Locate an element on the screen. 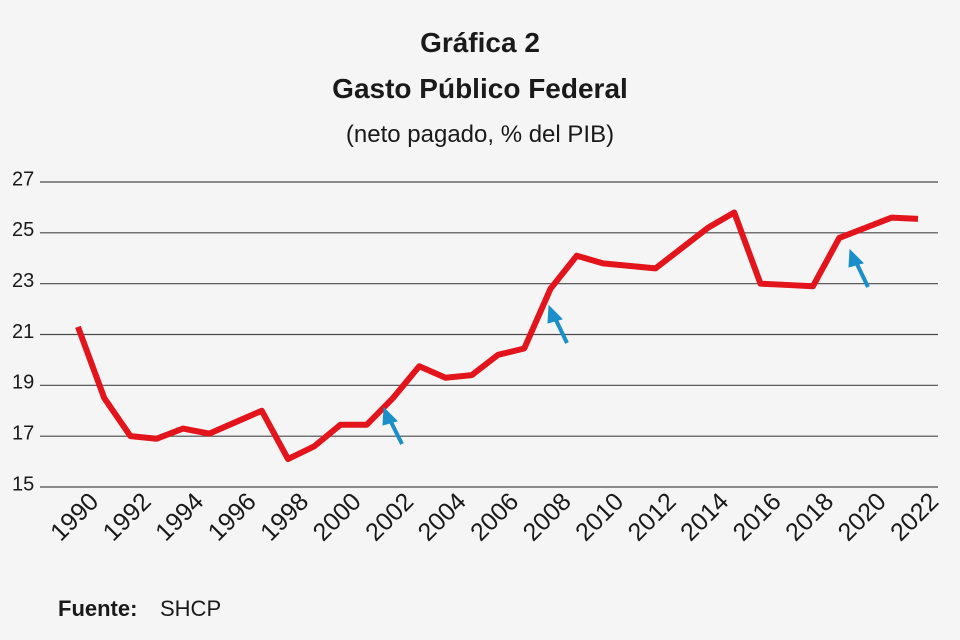 The height and width of the screenshot is (640, 960). x-tick-label: 2022 is located at coordinates (914, 516).